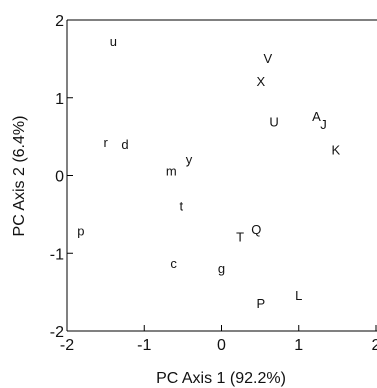  Describe the element at coordinates (80, 230) in the screenshot. I see `point-label: p` at that location.